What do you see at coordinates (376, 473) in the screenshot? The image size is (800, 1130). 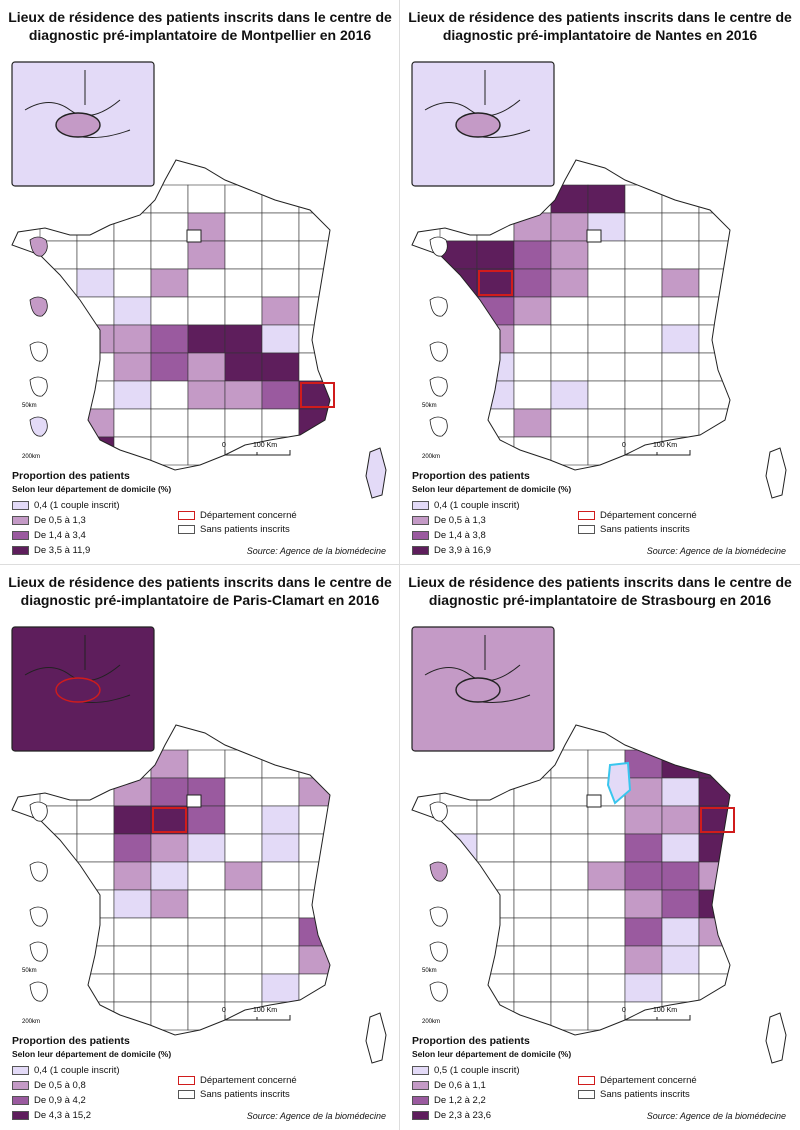 I see `corsica` at bounding box center [376, 473].